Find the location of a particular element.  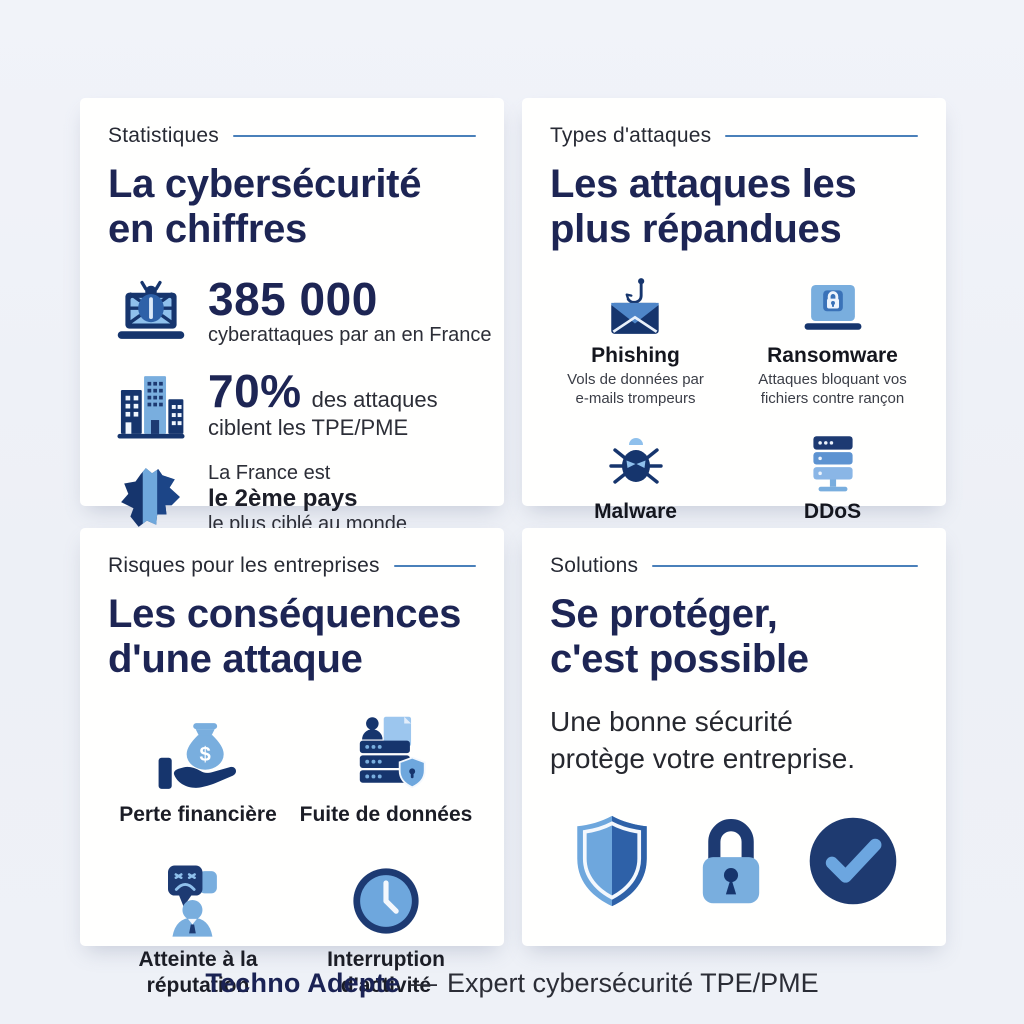

laptop-bug-icon is located at coordinates (151, 312).